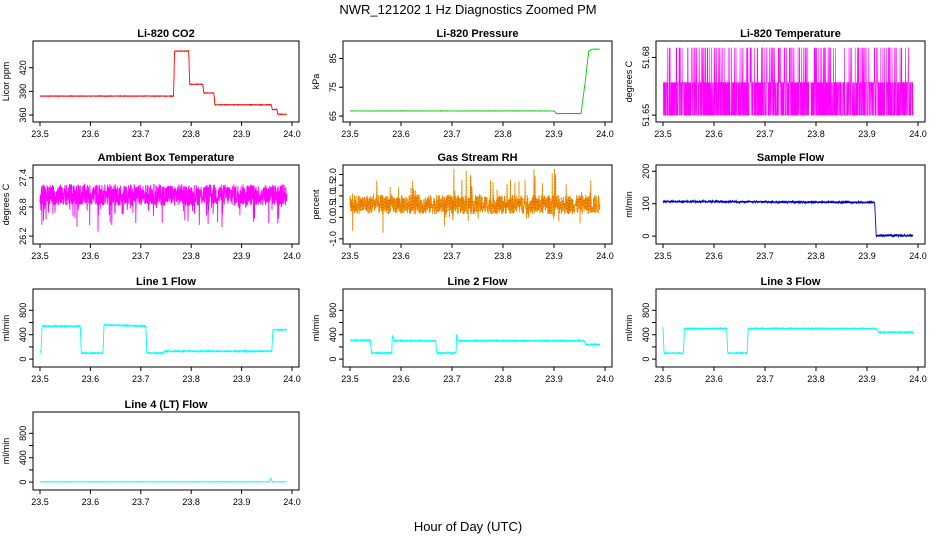 The height and width of the screenshot is (540, 936). Describe the element at coordinates (333, 58) in the screenshot. I see `y-tick-label: 85` at that location.